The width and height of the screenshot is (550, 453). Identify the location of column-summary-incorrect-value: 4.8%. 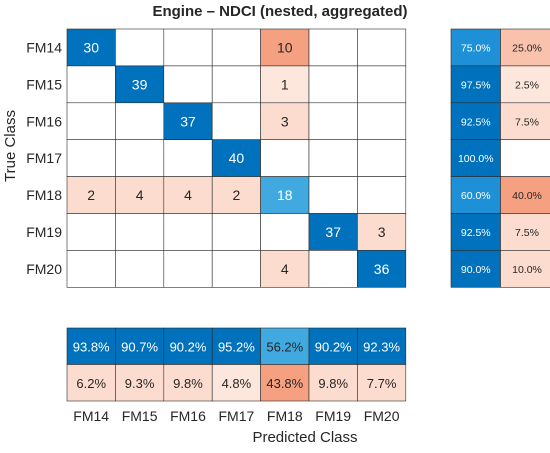
(237, 383).